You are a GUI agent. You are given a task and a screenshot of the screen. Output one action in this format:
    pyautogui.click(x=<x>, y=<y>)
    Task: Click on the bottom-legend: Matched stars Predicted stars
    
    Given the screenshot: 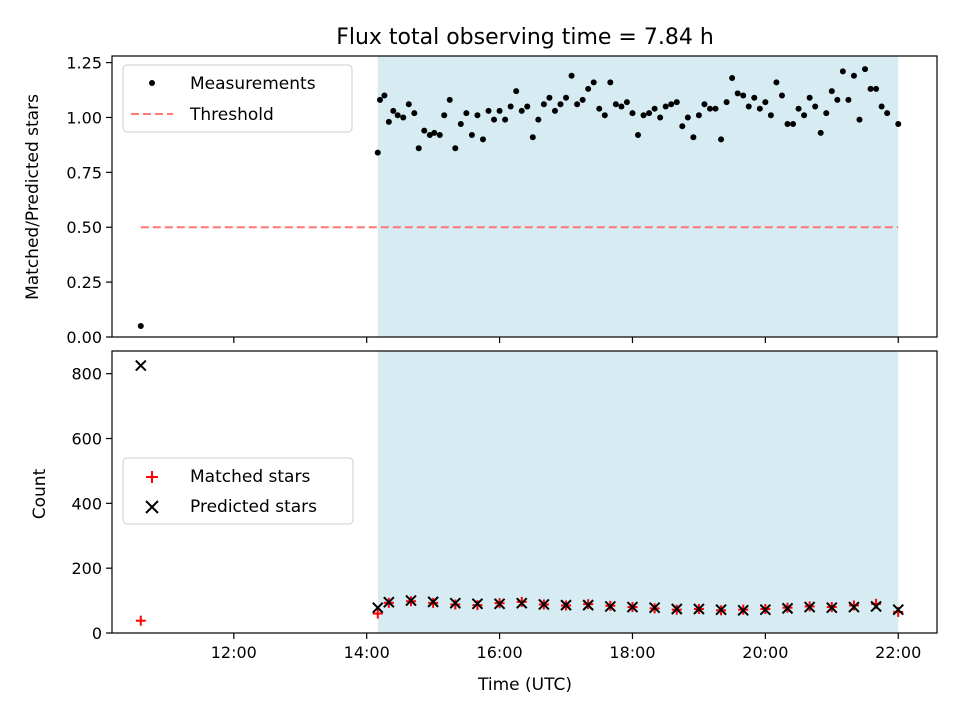 What is the action you would take?
    pyautogui.click(x=238, y=491)
    